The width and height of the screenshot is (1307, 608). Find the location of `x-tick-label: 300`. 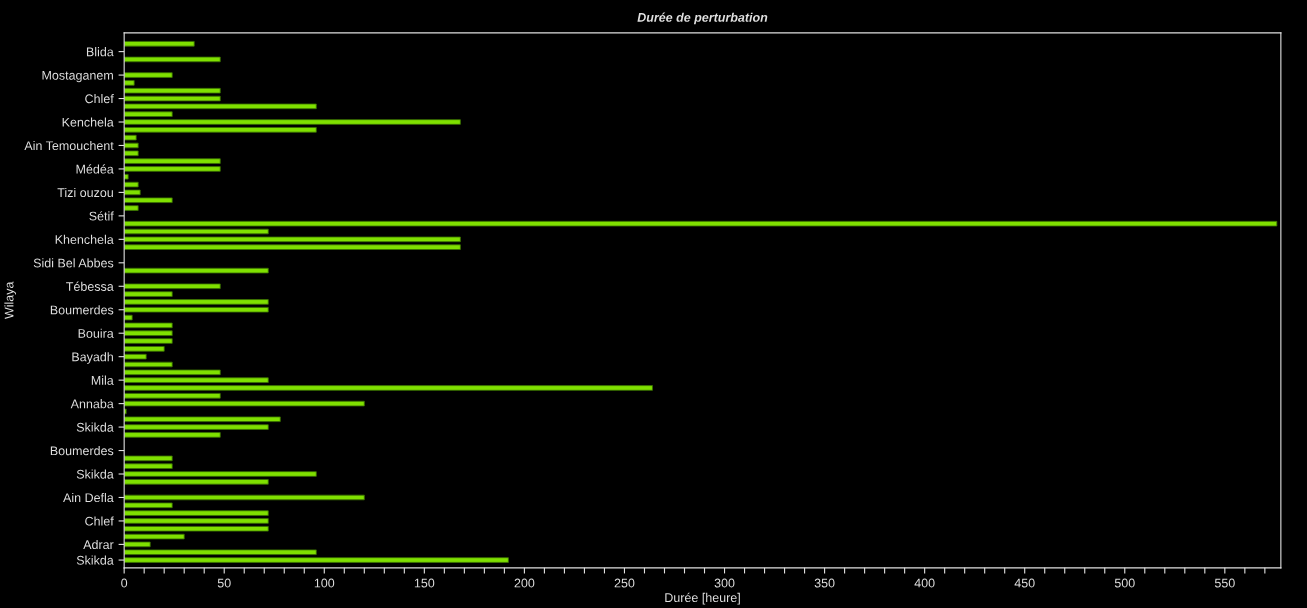

x-tick-label: 300 is located at coordinates (724, 583).